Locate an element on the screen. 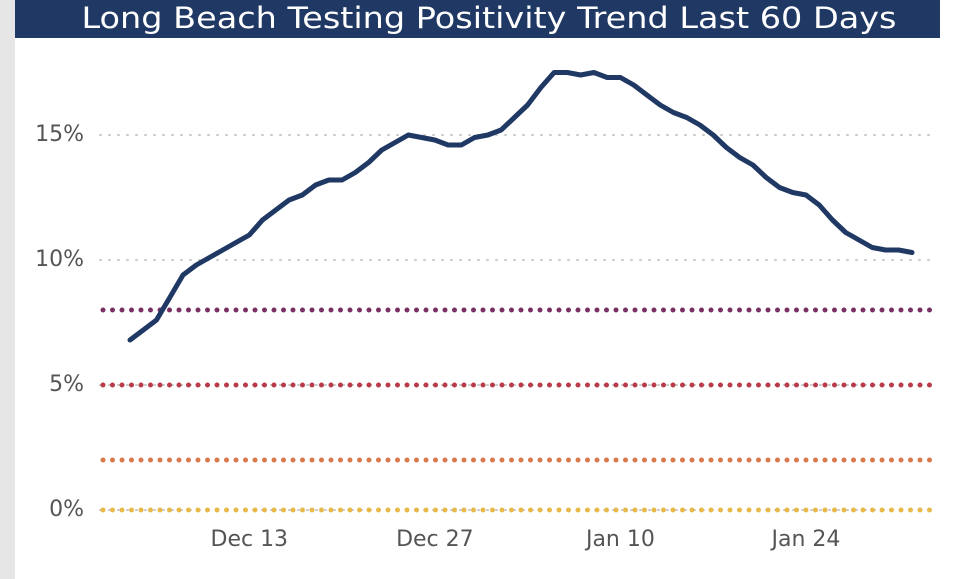 The height and width of the screenshot is (579, 956). x-tick-label: Dec 13 is located at coordinates (250, 539).